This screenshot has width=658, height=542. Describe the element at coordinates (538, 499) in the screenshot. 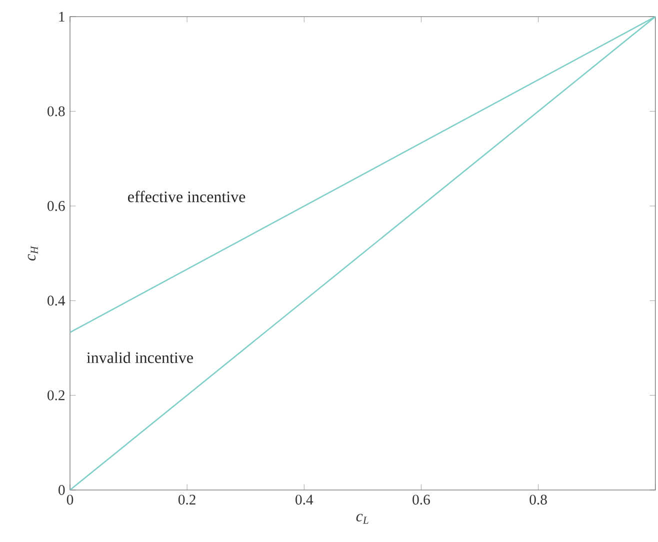

I see `x-tick-label: 0.8` at that location.